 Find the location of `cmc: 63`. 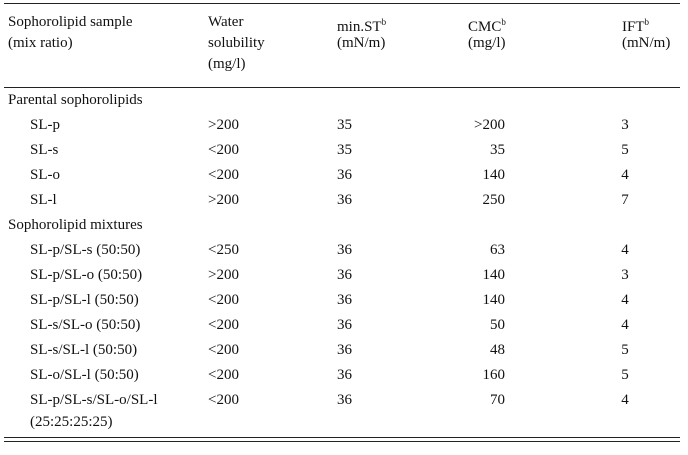

cmc: 63 is located at coordinates (497, 250).